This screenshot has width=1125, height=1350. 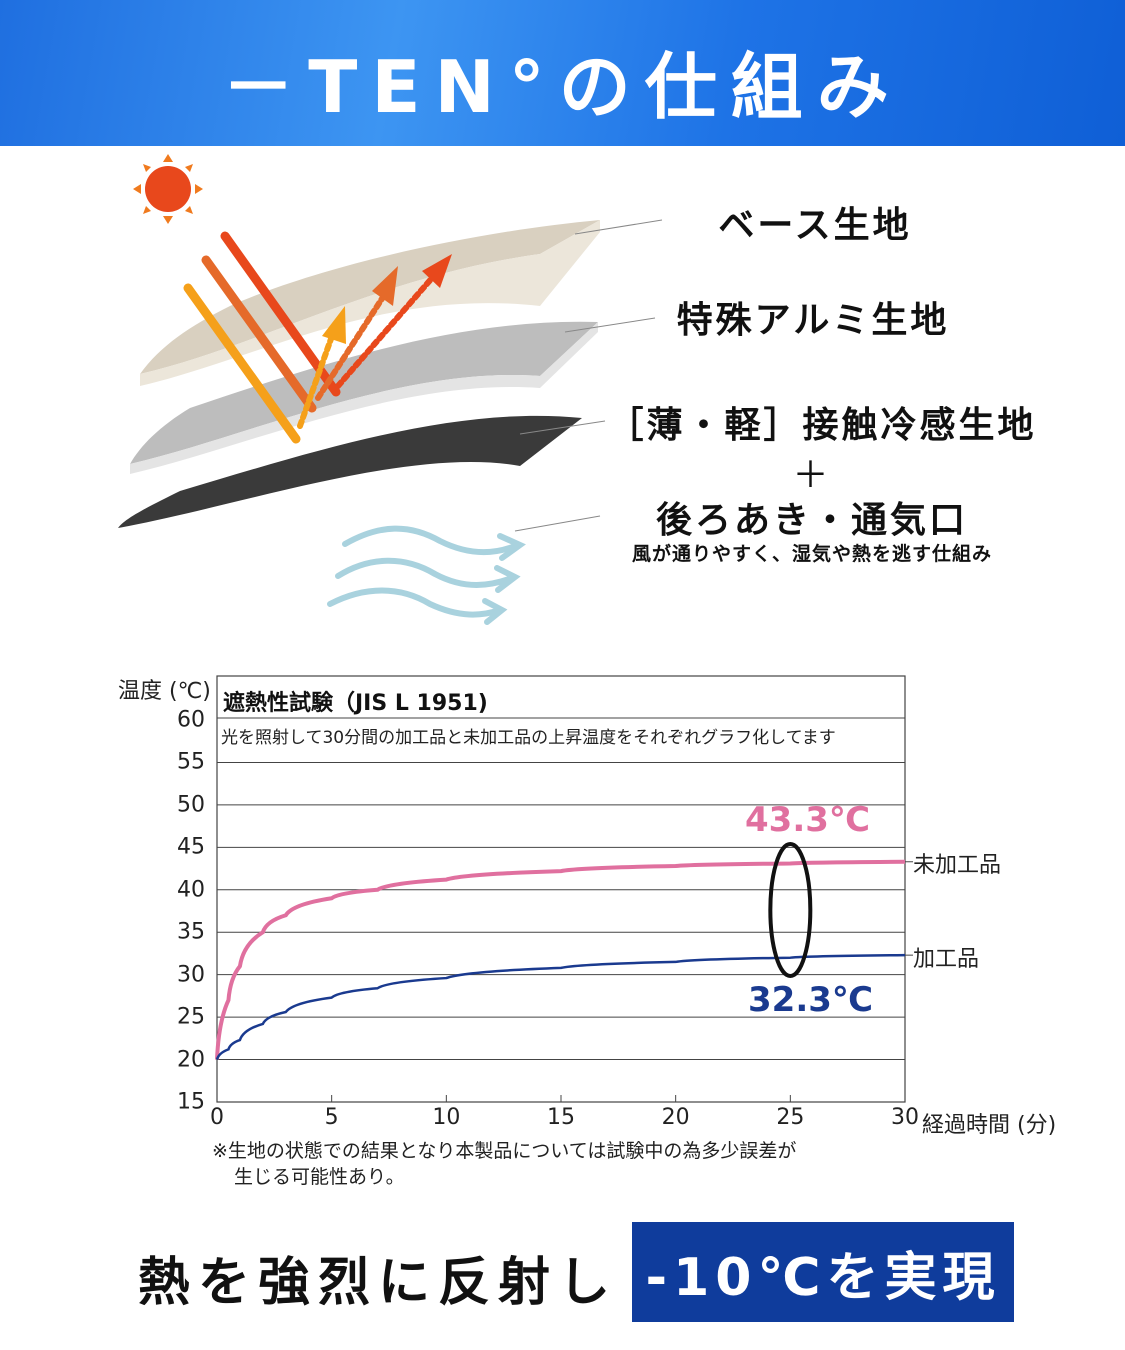 I want to click on header-banner, so click(x=562, y=73).